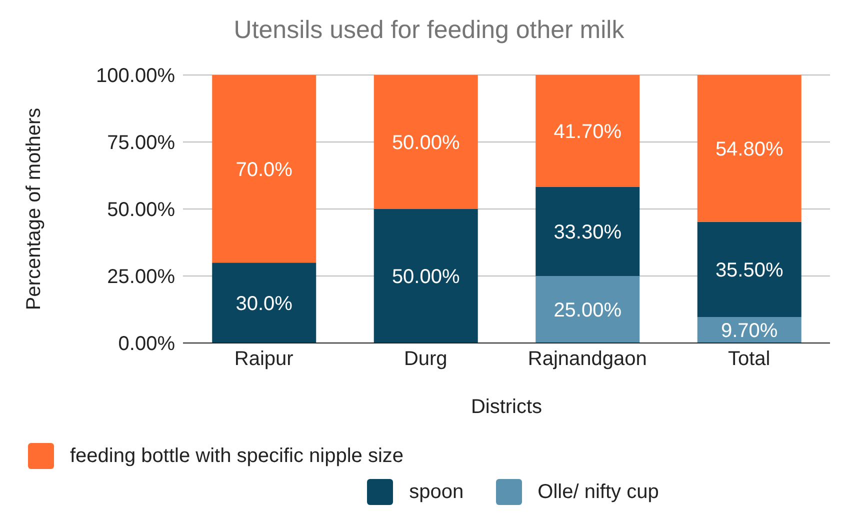  I want to click on data-label: 54.80%, so click(749, 149).